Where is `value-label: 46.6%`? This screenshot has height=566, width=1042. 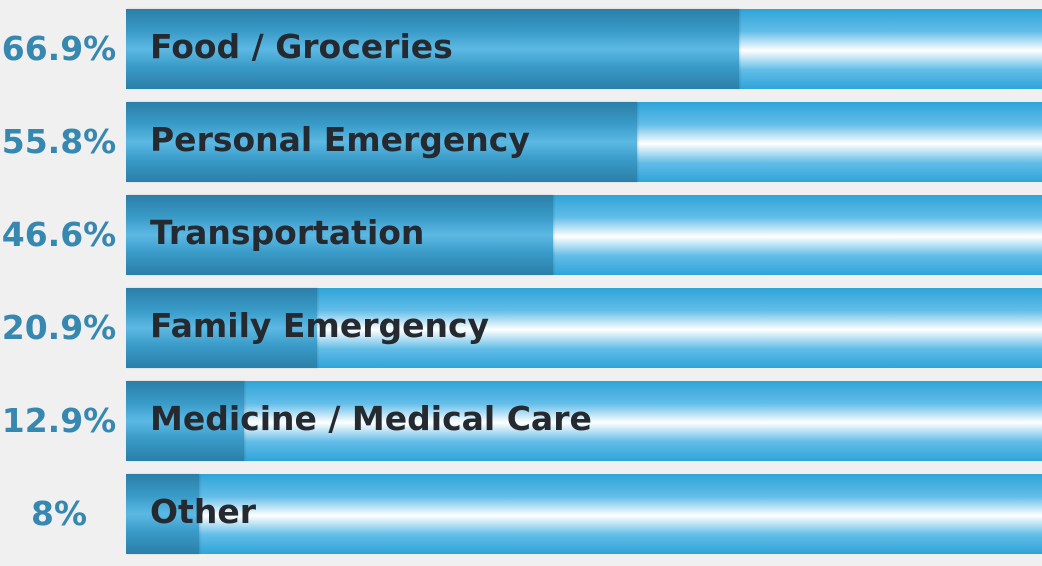
value-label: 46.6% is located at coordinates (59, 234).